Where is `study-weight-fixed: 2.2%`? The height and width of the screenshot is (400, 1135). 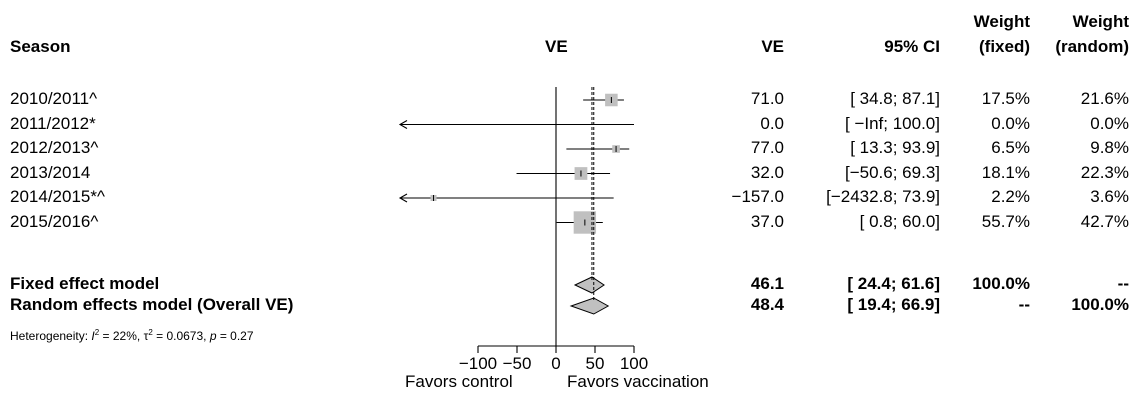 study-weight-fixed: 2.2% is located at coordinates (1010, 196).